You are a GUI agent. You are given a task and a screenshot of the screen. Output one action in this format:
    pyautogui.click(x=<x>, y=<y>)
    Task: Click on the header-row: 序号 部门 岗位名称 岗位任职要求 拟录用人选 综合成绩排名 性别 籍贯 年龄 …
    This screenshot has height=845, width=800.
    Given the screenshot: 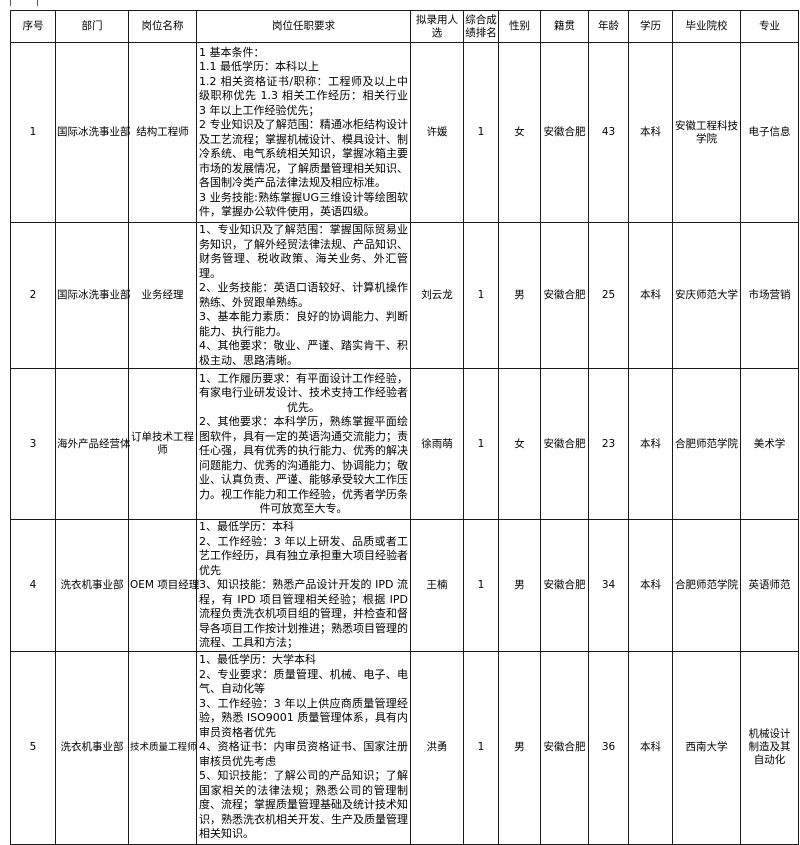 What is the action you would take?
    pyautogui.click(x=404, y=26)
    